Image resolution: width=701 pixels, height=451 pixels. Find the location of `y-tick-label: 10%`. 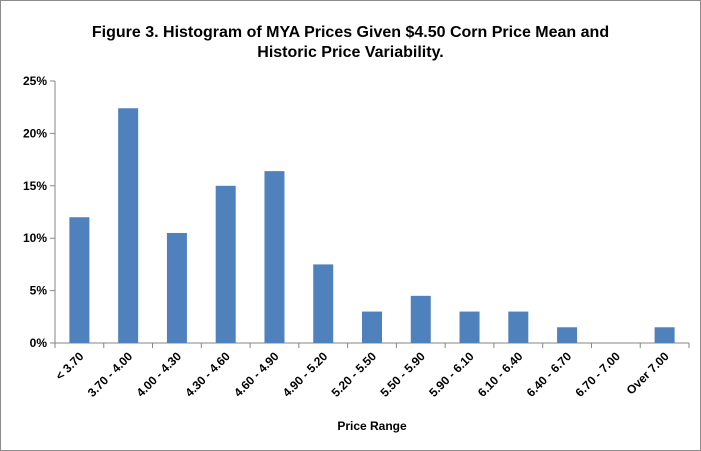

y-tick-label: 10% is located at coordinates (35, 238).